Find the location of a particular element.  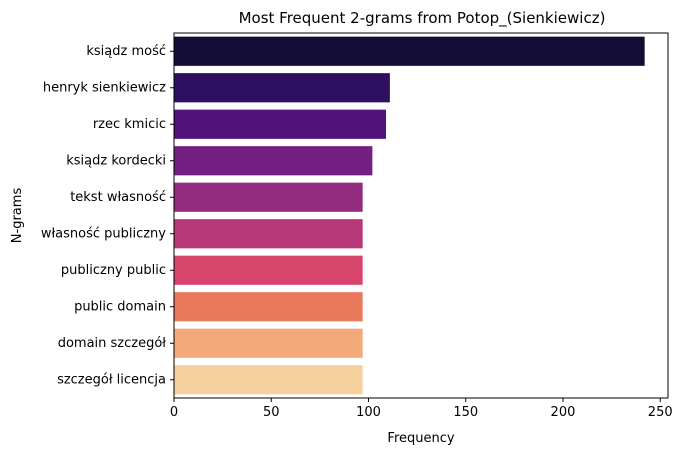

x-tick-label: 0 is located at coordinates (174, 412).